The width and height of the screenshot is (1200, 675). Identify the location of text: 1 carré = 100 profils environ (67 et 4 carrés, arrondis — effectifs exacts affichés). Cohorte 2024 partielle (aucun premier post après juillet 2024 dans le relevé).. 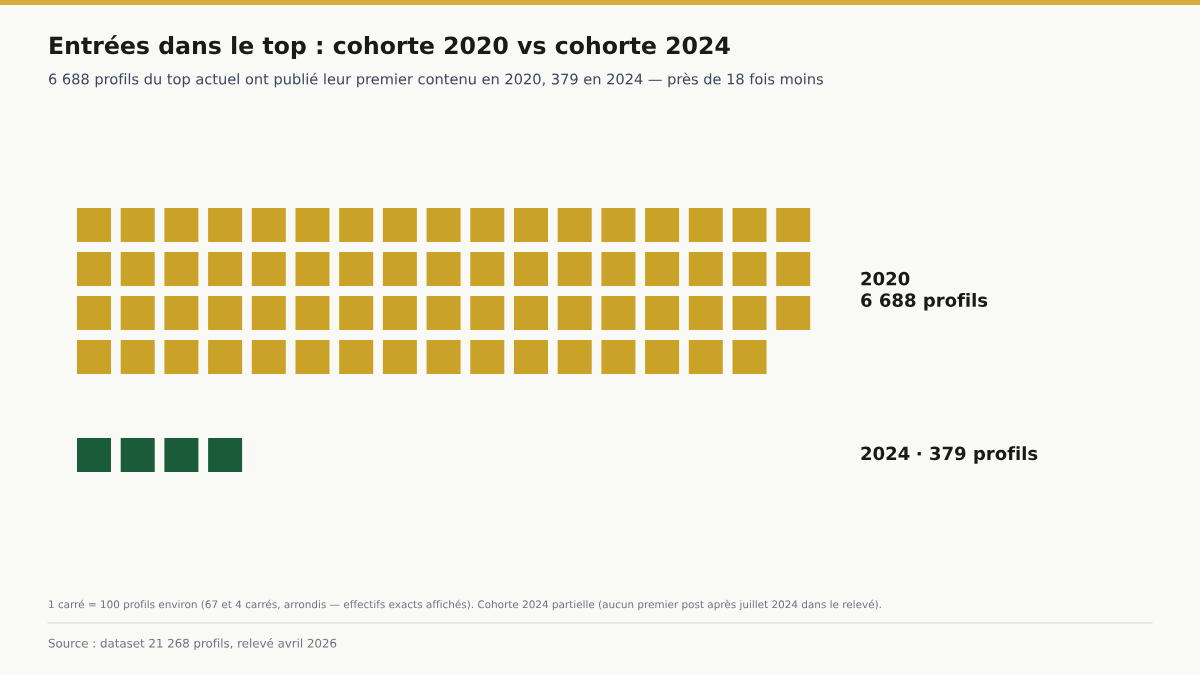
(465, 605).